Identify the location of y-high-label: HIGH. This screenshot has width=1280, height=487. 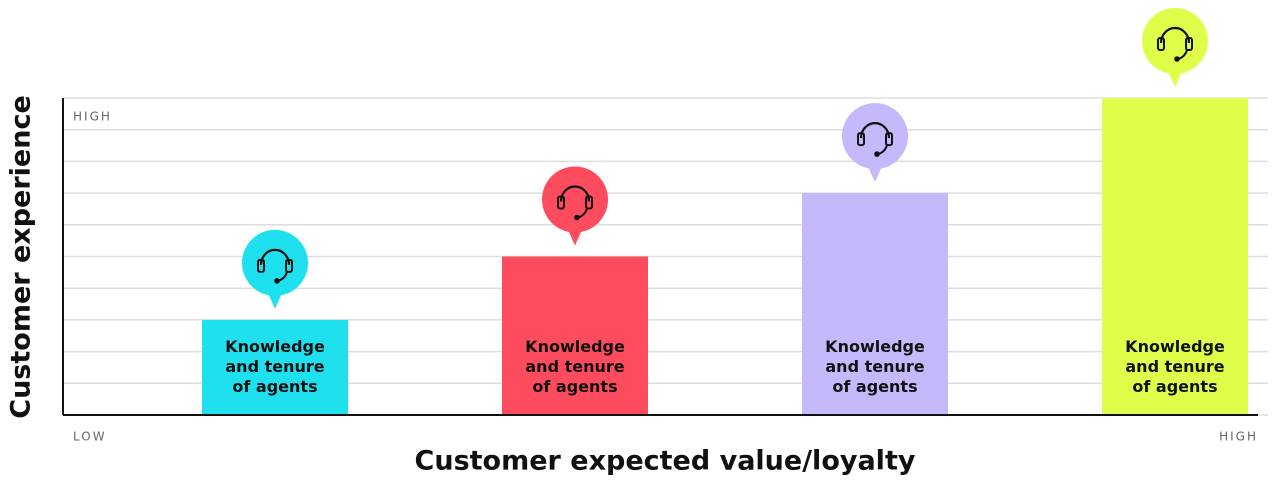
(92, 117).